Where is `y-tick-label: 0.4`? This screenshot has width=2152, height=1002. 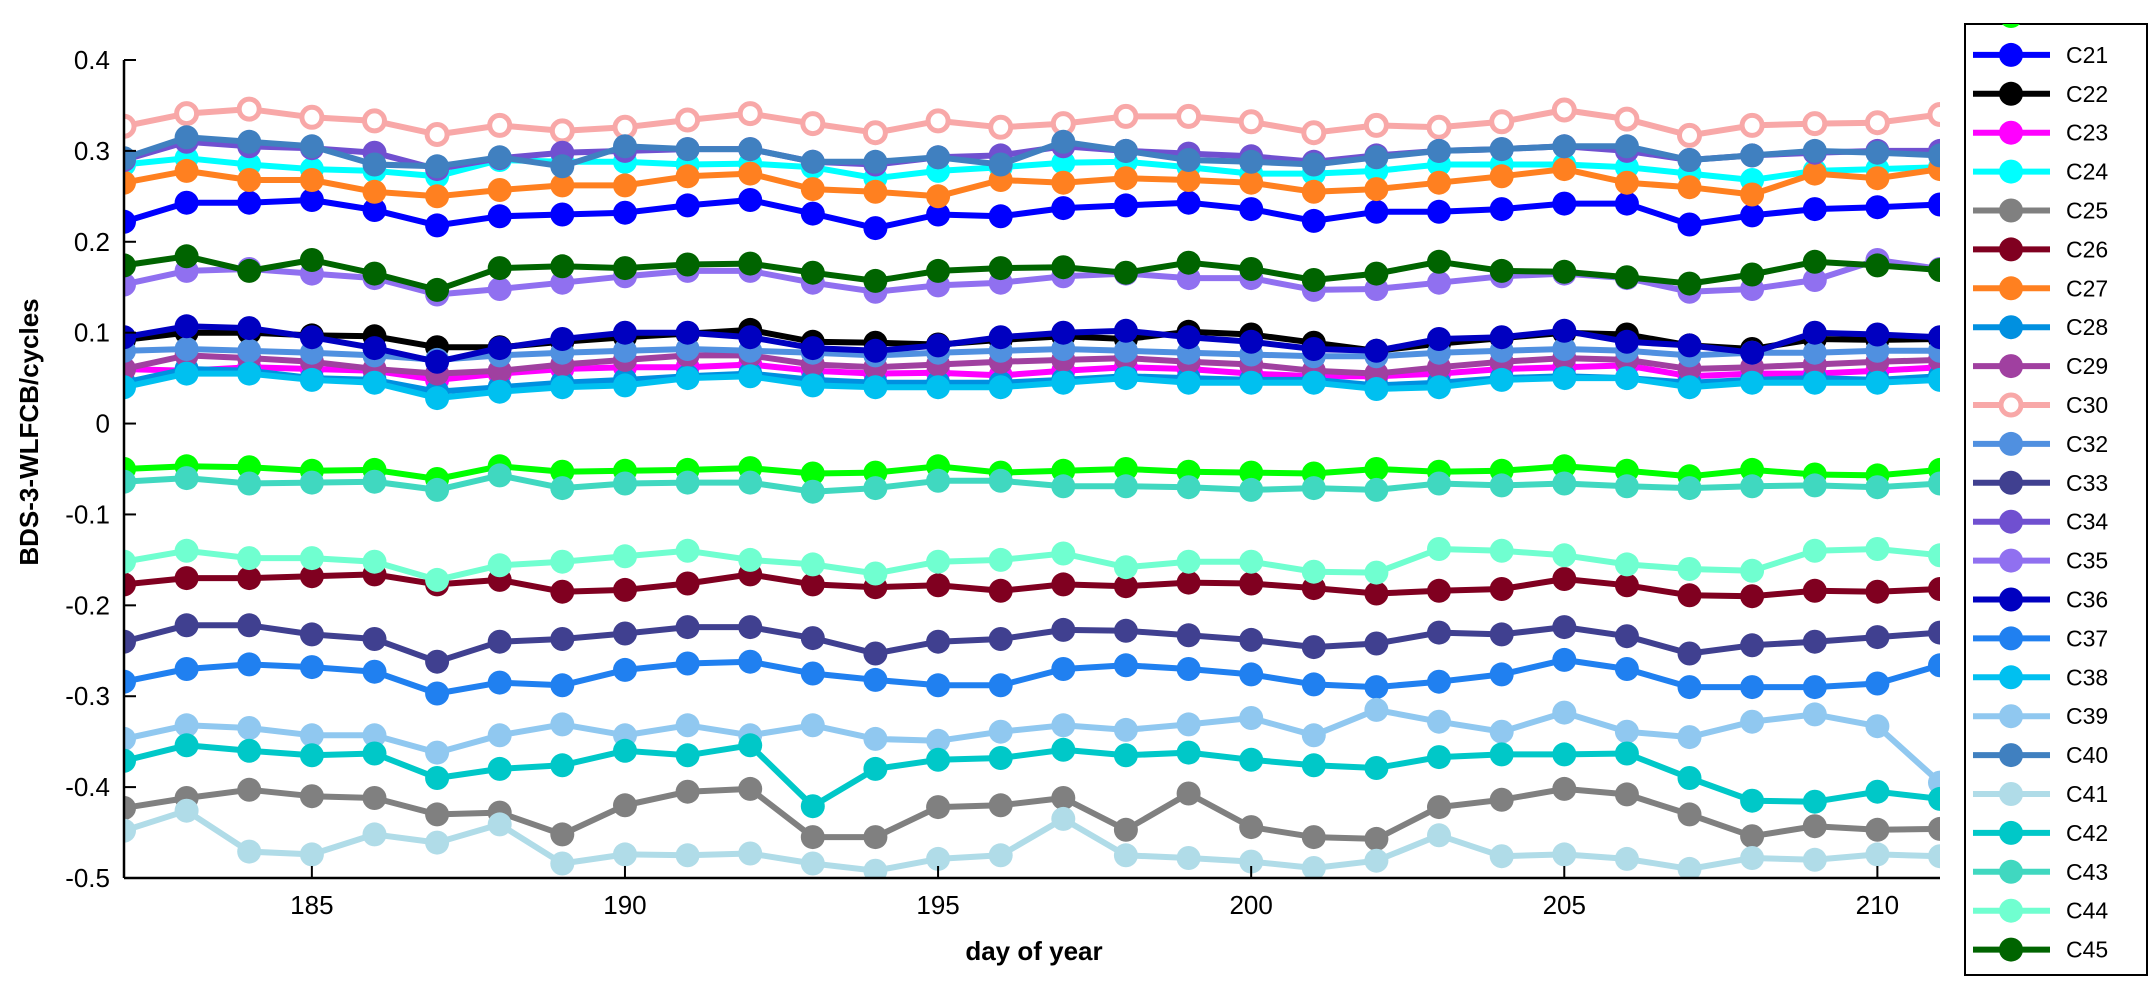 y-tick-label: 0.4 is located at coordinates (92, 60).